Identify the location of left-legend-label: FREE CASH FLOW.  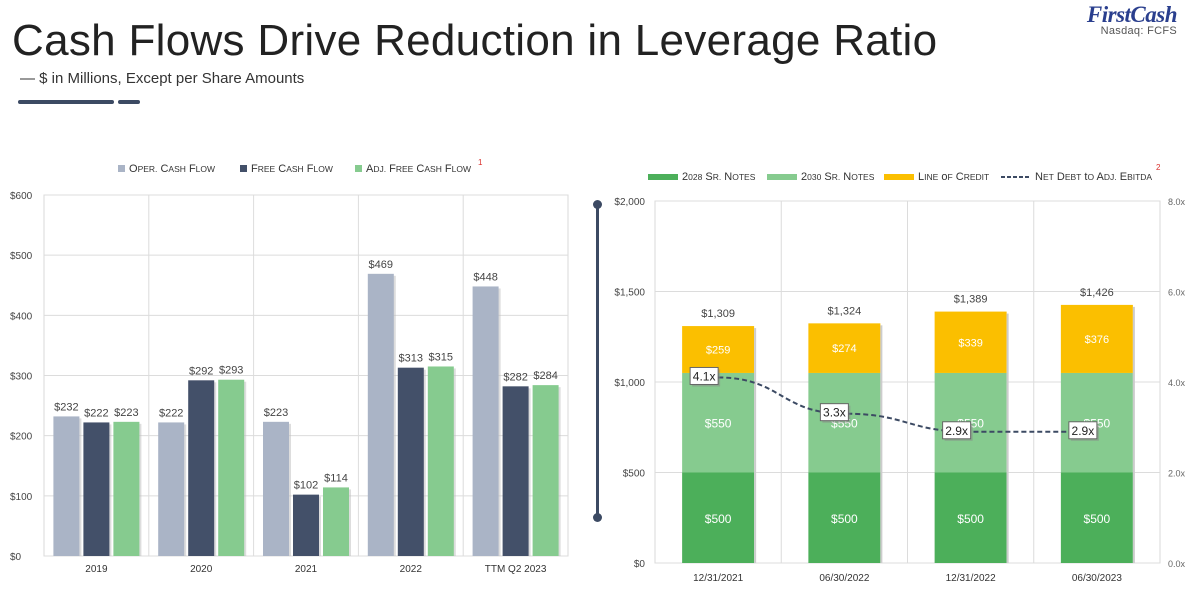
(292, 169).